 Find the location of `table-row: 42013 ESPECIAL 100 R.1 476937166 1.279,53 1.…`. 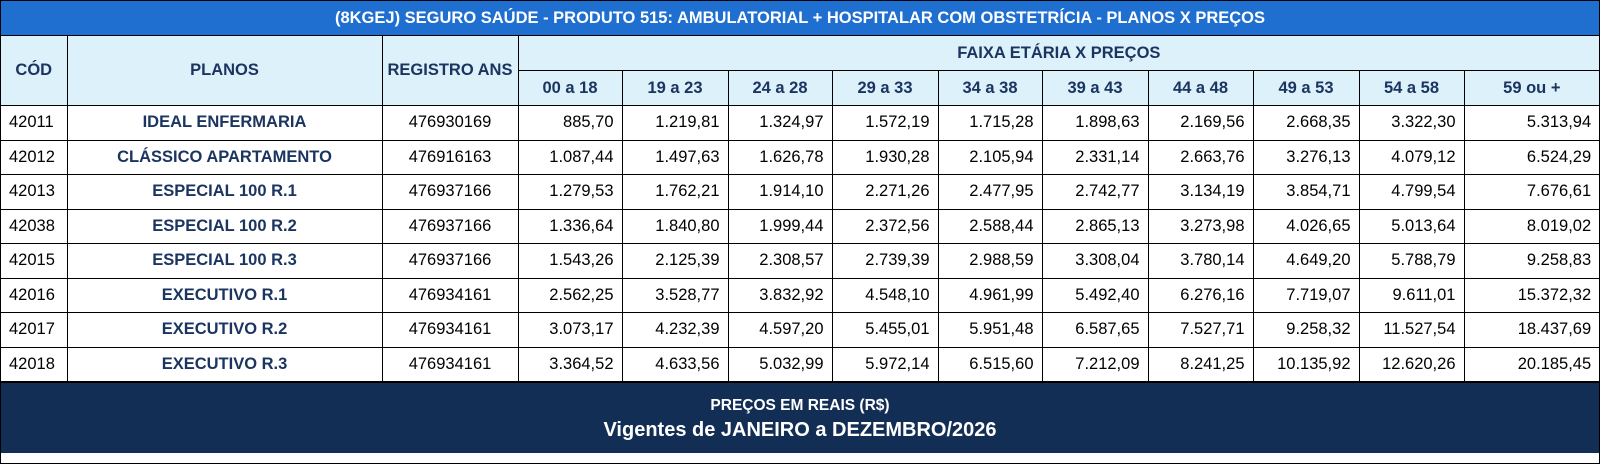

table-row: 42013 ESPECIAL 100 R.1 476937166 1.279,53 1.… is located at coordinates (800, 192).